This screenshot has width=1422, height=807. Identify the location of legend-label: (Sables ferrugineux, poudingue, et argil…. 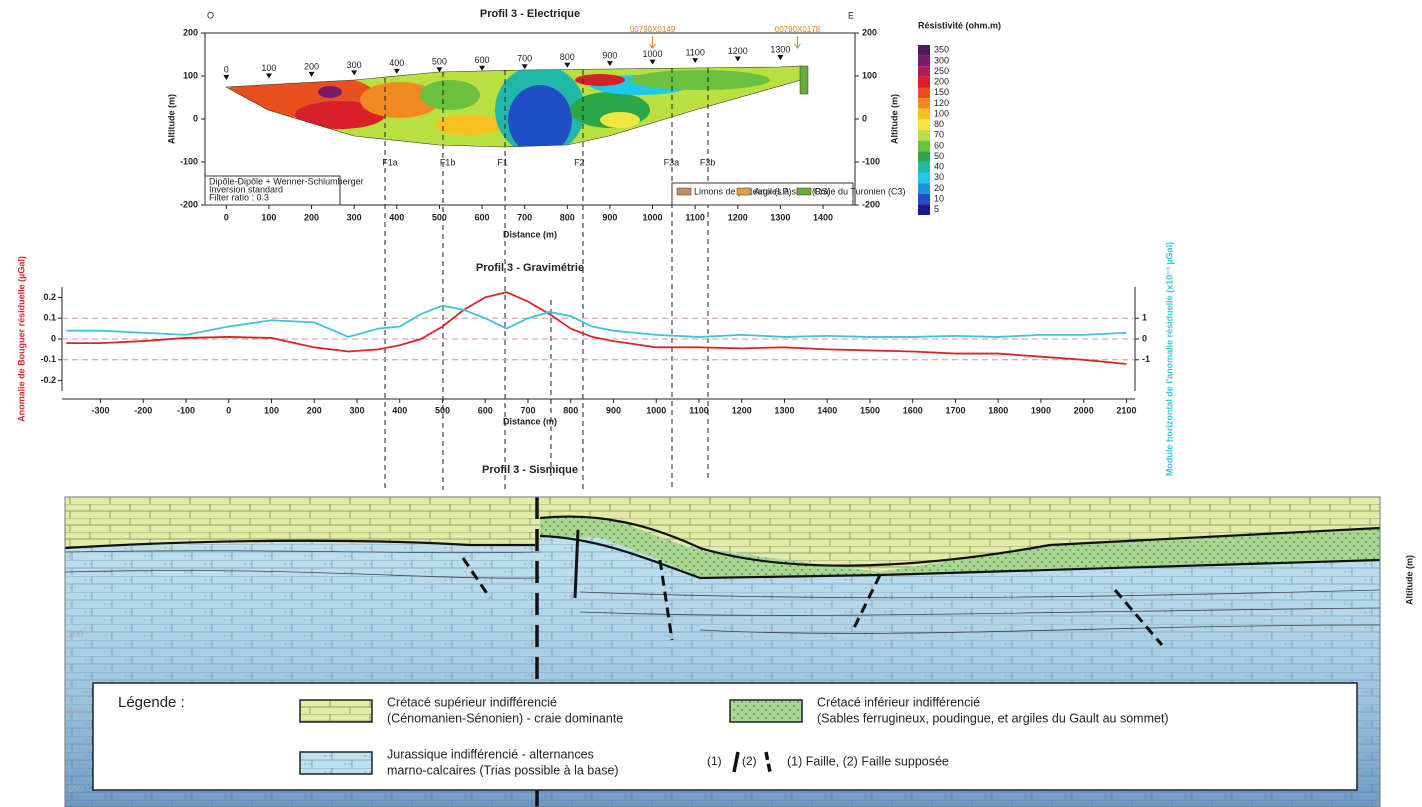
(993, 718).